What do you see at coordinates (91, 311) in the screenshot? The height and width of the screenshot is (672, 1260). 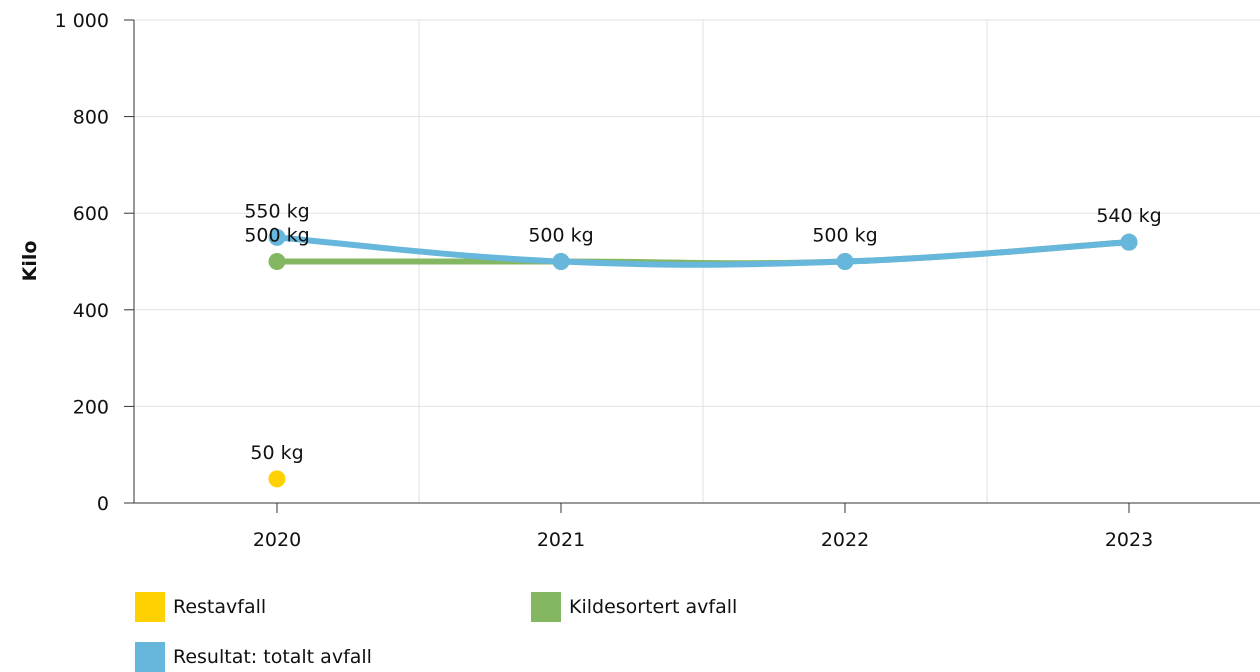 I see `y-tick-label: 400` at bounding box center [91, 311].